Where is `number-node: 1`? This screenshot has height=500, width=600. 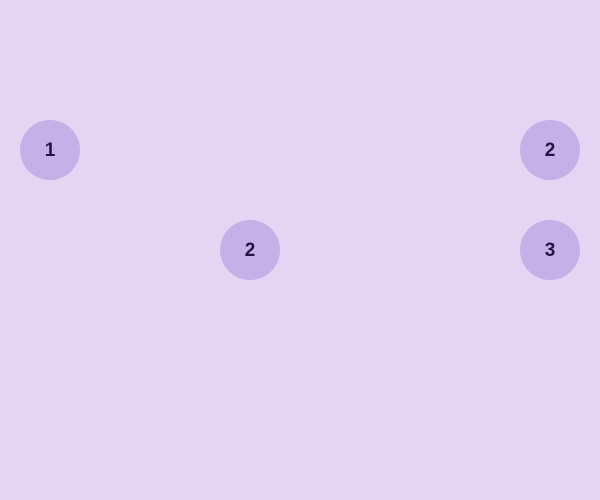 number-node: 1 is located at coordinates (50, 150).